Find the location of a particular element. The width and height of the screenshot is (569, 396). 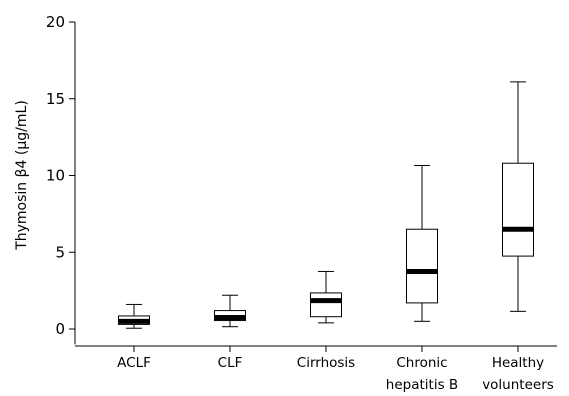

x-tick-label: CLF is located at coordinates (230, 363).